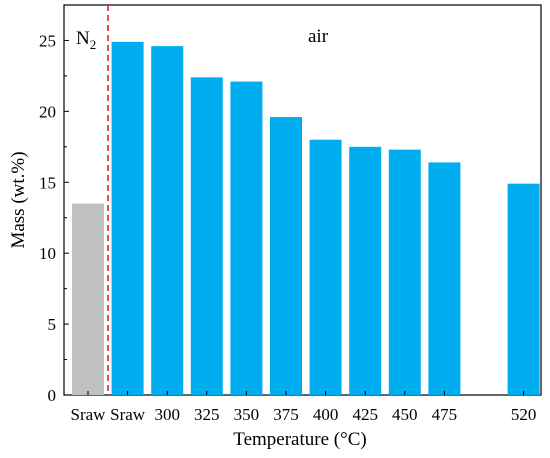 The image size is (550, 458). Describe the element at coordinates (47, 40) in the screenshot. I see `y-tick-label: 25` at that location.